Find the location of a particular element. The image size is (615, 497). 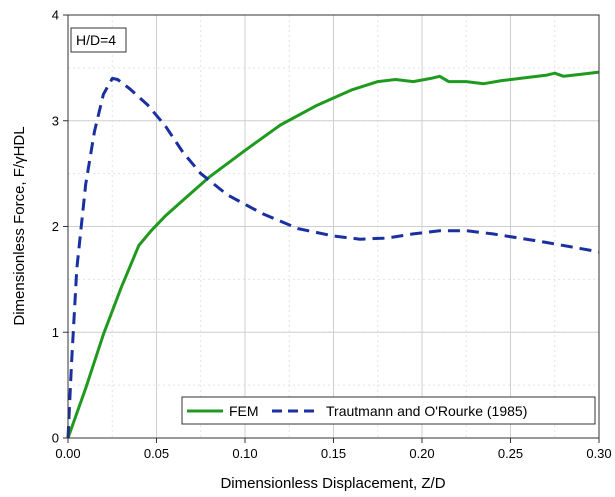

legend-label-fem: FEM is located at coordinates (244, 411).